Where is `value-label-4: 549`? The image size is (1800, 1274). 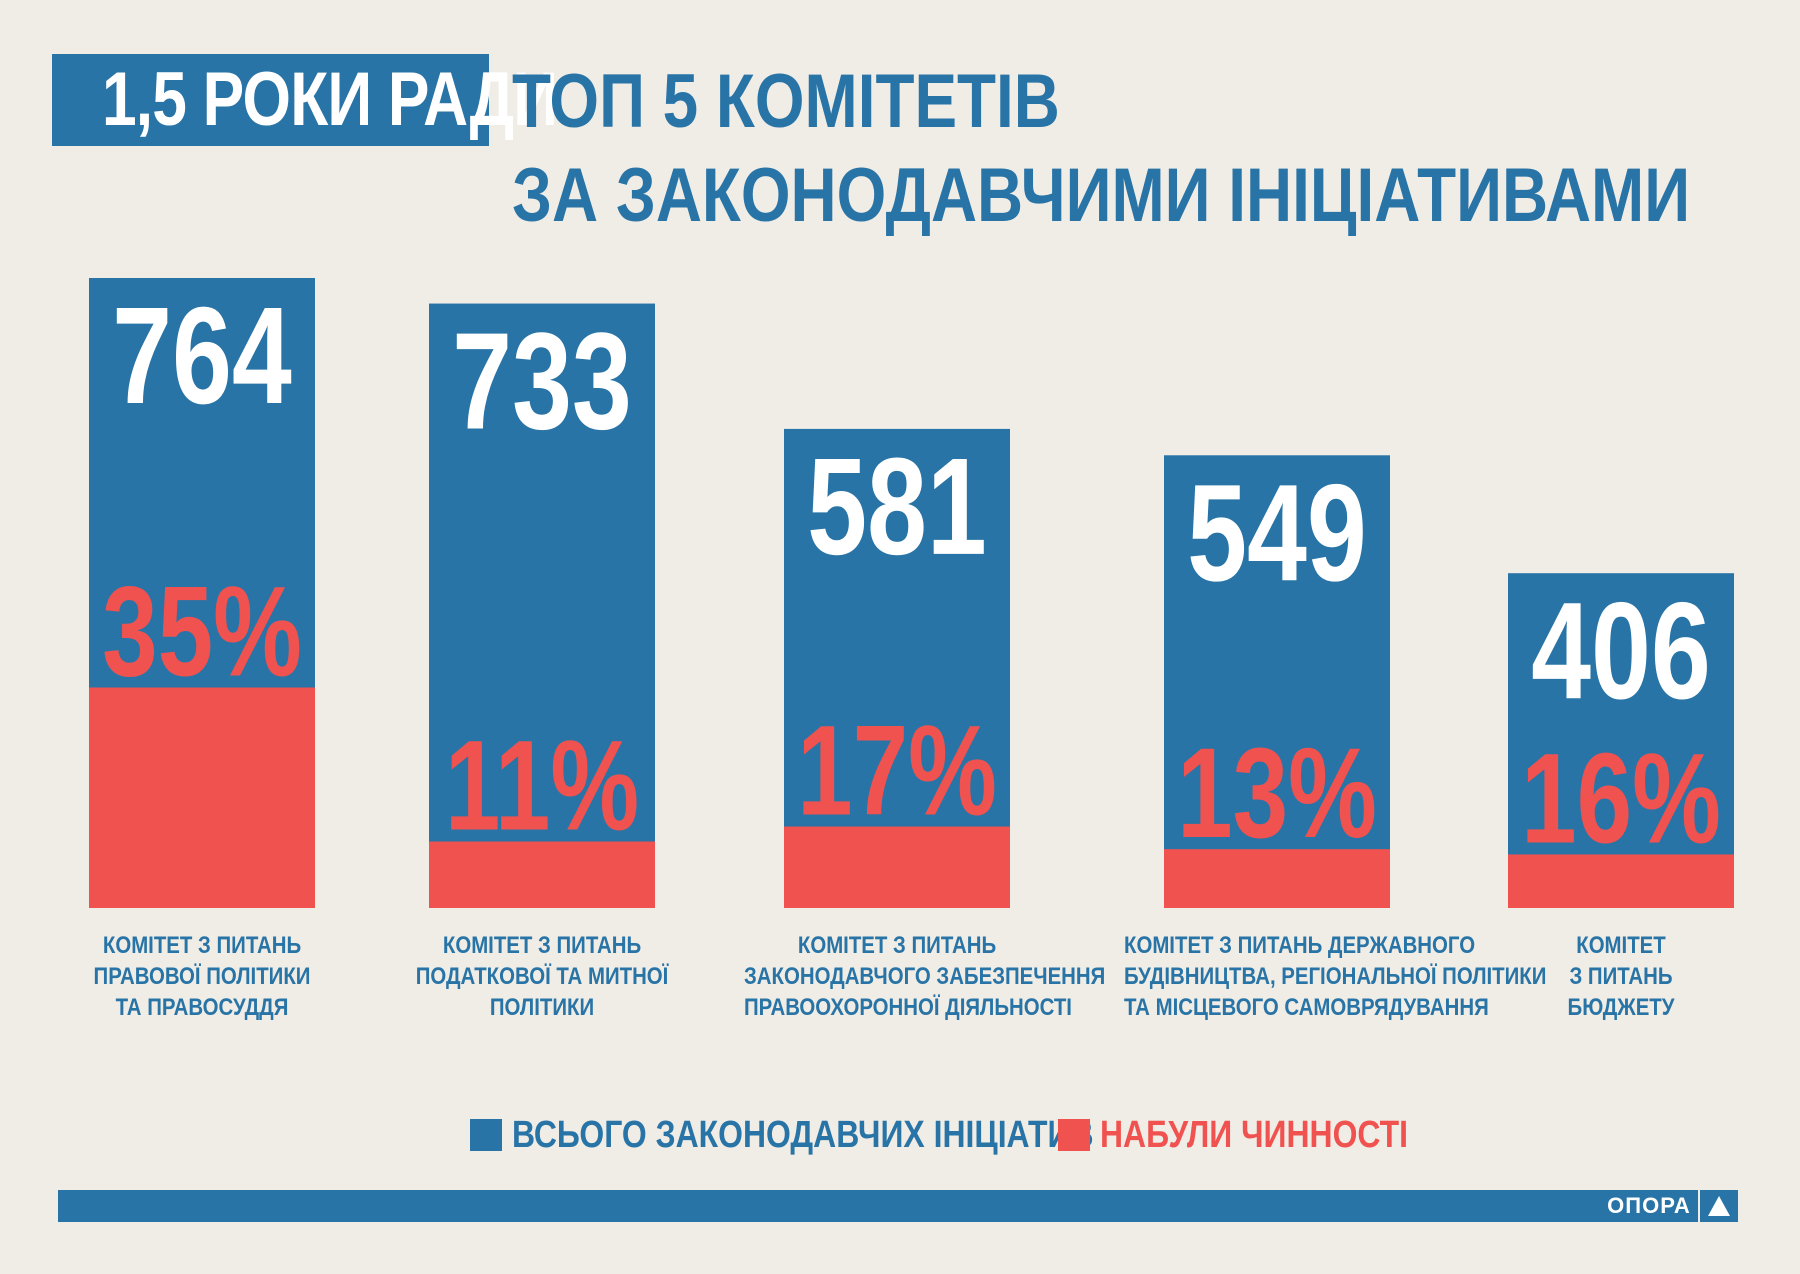 value-label-4: 549 is located at coordinates (1277, 534).